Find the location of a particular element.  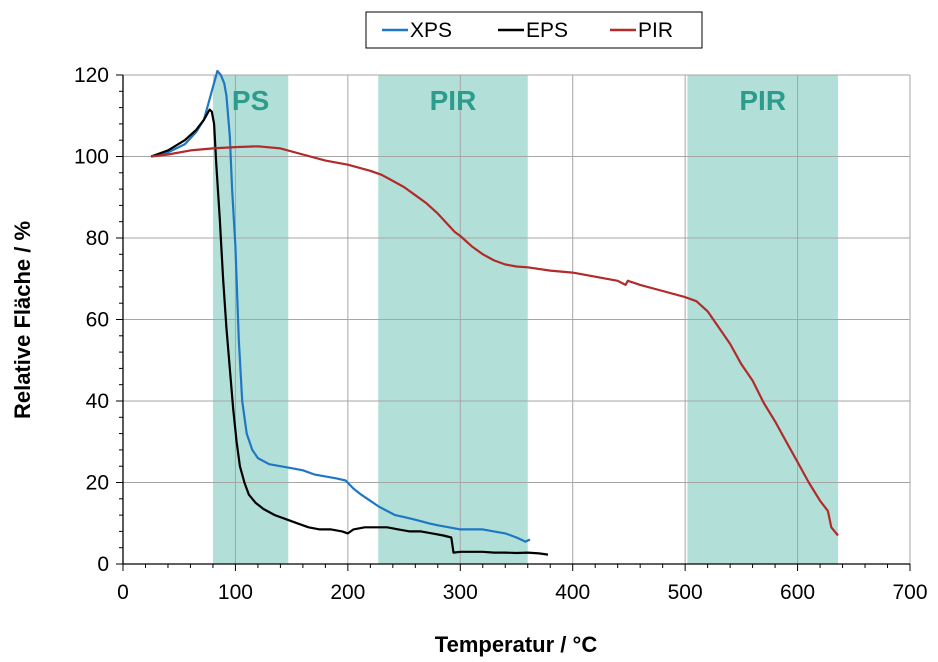

x-tick-label: 400 is located at coordinates (572, 592).